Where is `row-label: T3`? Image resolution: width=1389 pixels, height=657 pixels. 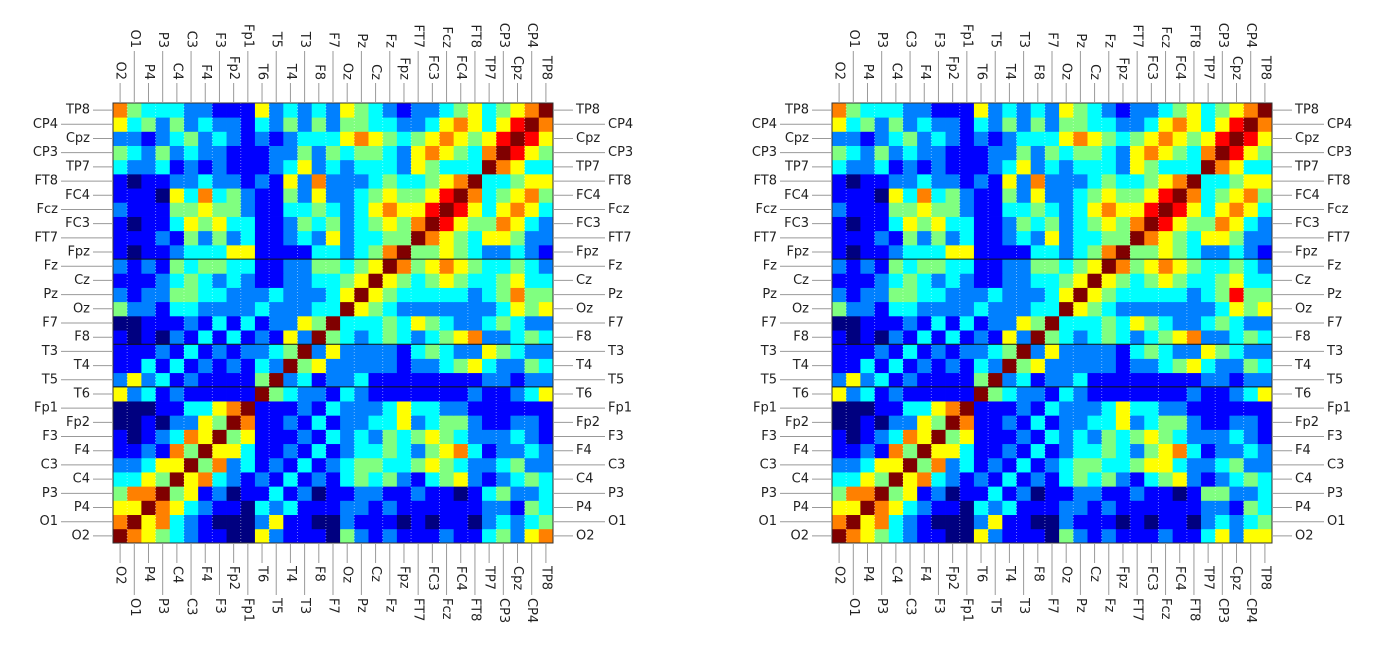
row-label: T3 is located at coordinates (1334, 351).